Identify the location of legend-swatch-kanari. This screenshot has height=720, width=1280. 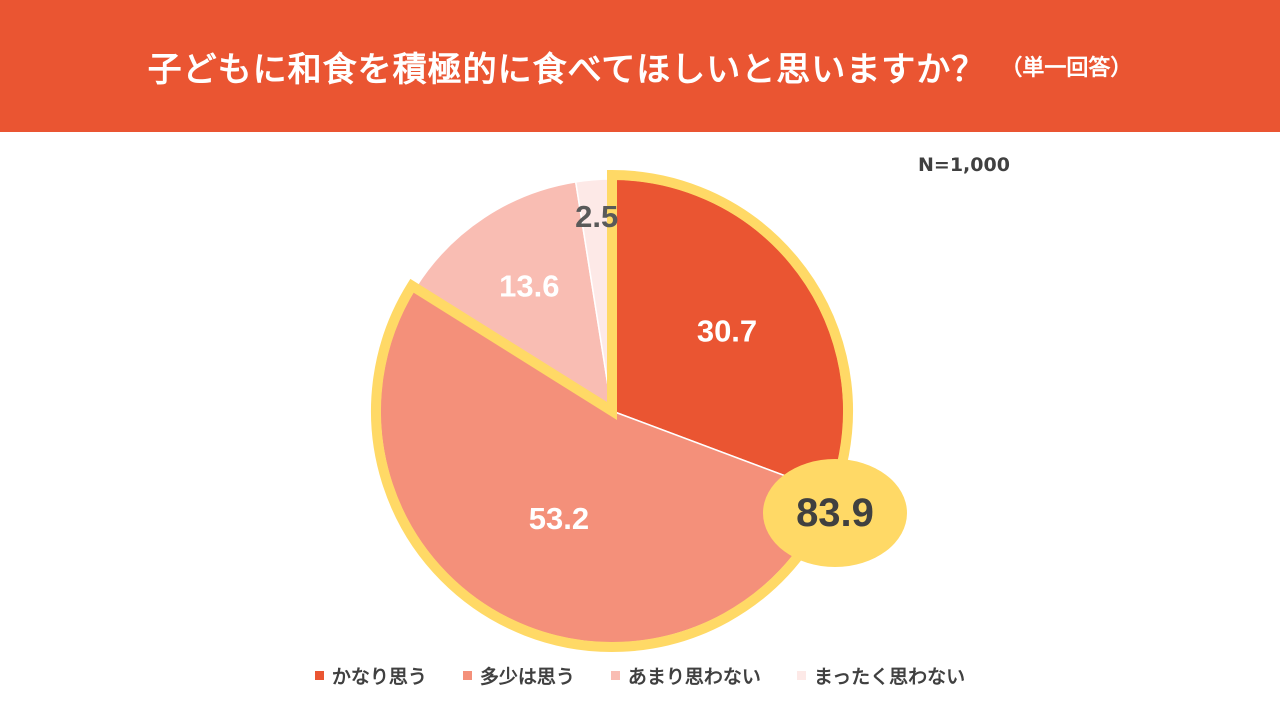
(319, 675).